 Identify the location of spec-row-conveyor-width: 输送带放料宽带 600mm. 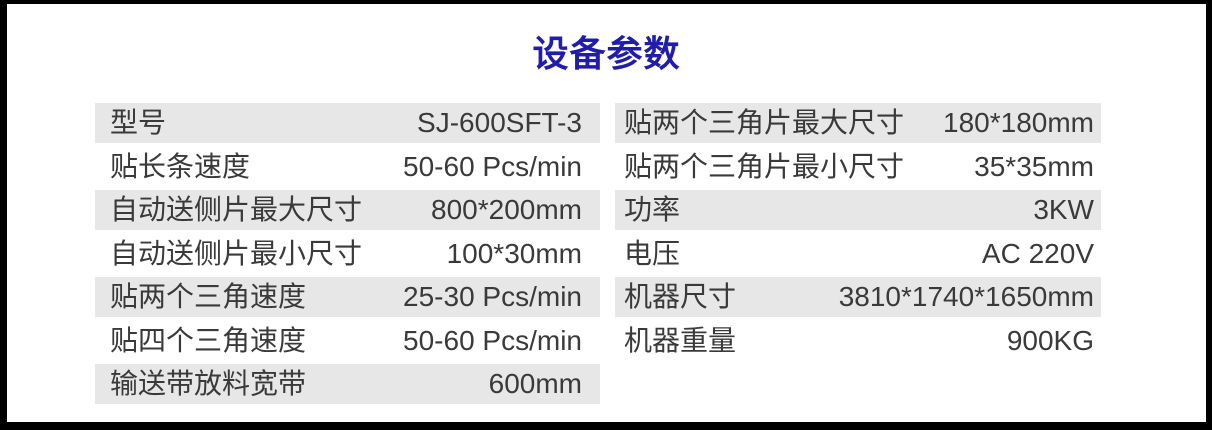
(347, 384).